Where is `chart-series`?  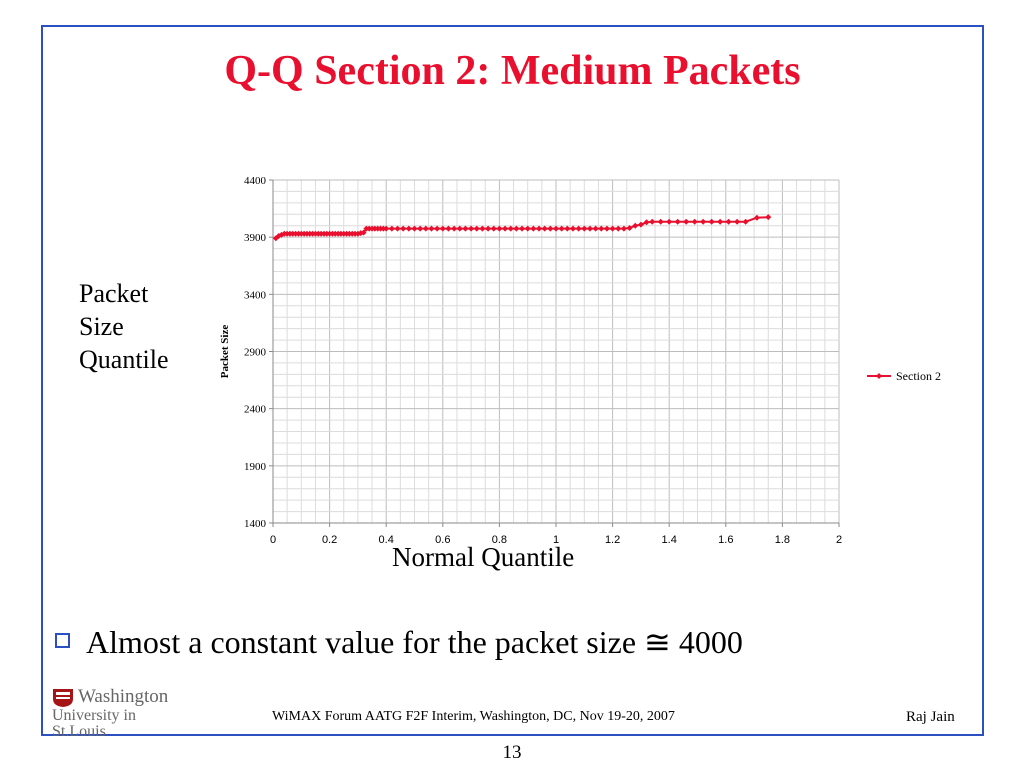
chart-series is located at coordinates (522, 228).